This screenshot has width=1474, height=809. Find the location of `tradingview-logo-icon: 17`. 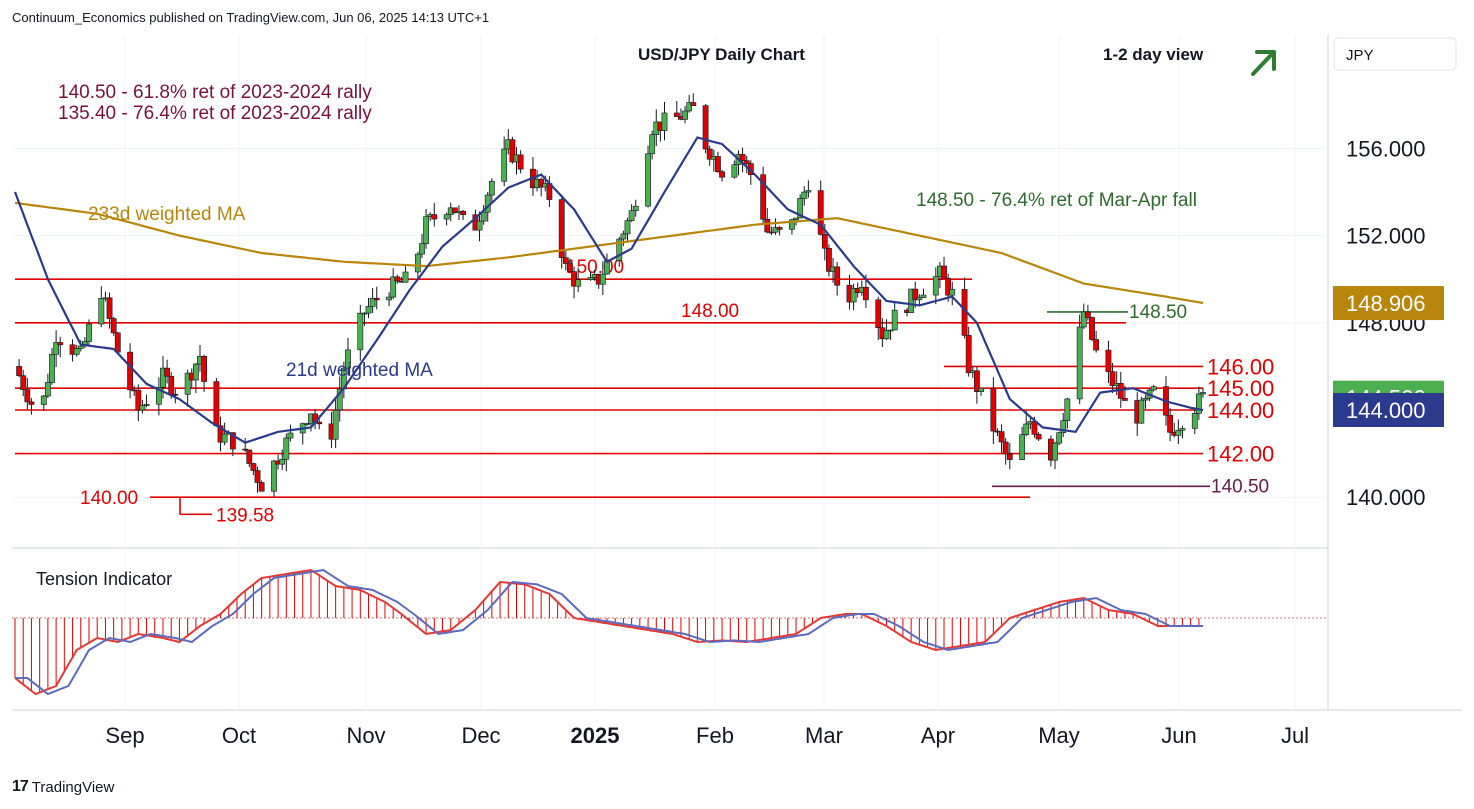

tradingview-logo-icon: 17 is located at coordinates (20, 786).